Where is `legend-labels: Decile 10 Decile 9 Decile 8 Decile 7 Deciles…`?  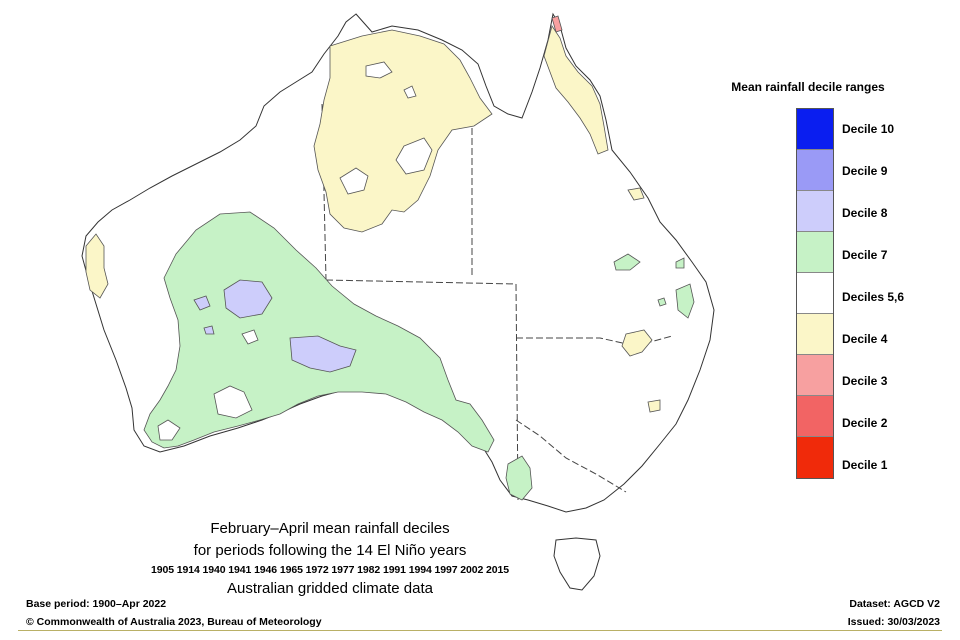 legend-labels: Decile 10 Decile 9 Decile 8 Decile 7 Deciles… is located at coordinates (873, 297).